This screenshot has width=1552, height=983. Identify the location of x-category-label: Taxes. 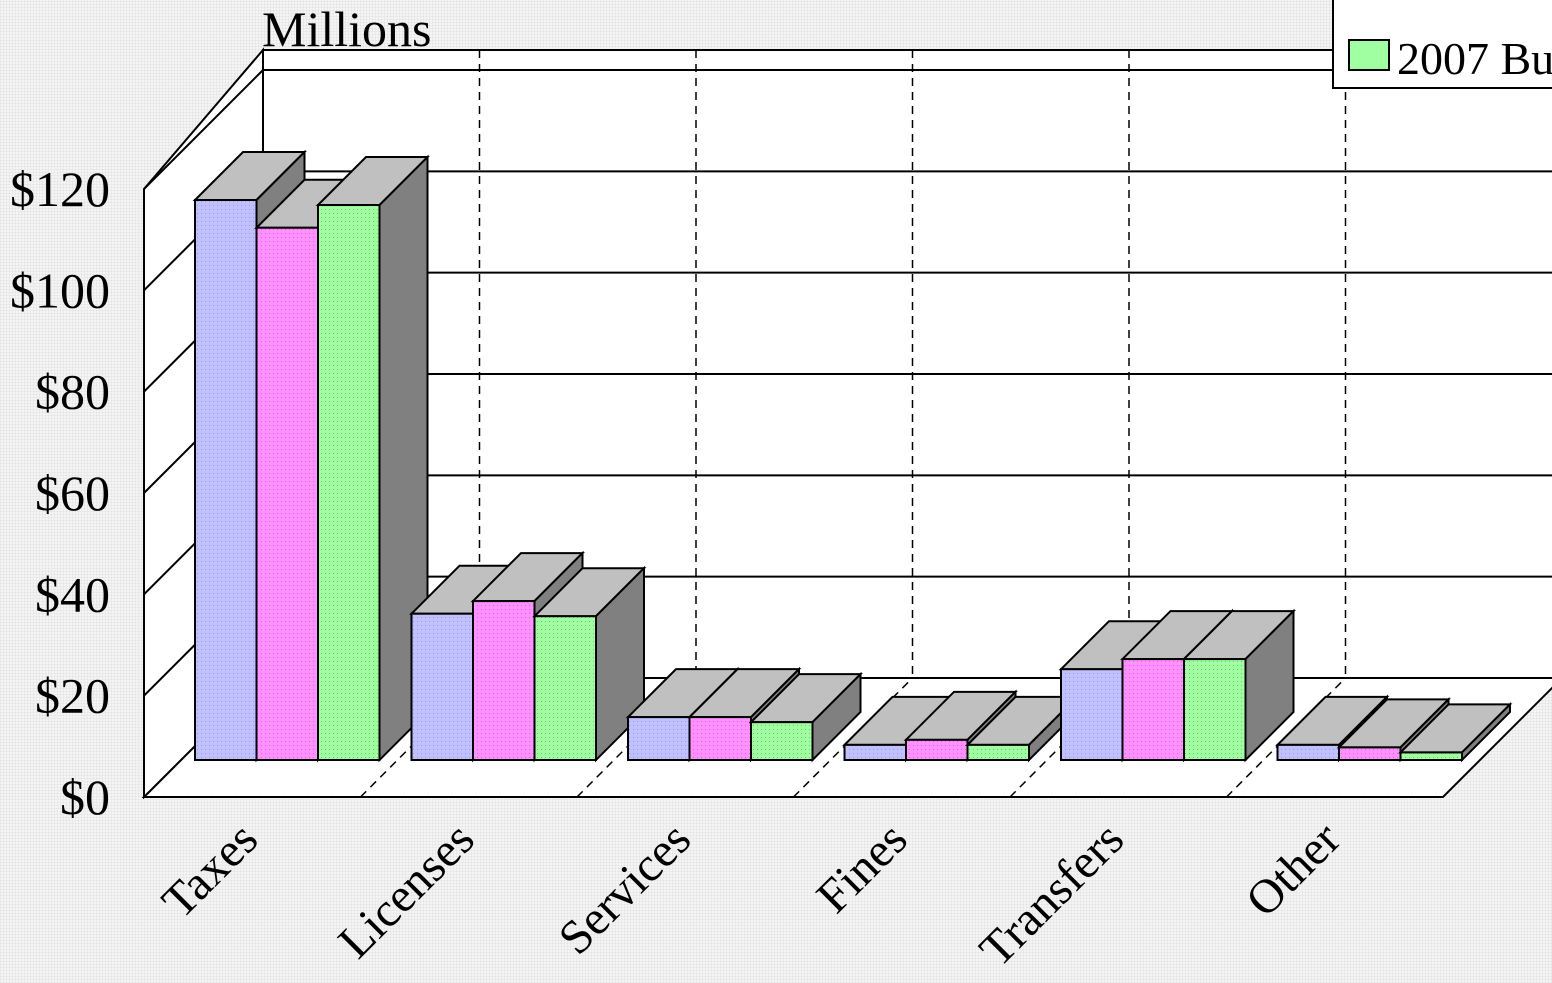
(210, 870).